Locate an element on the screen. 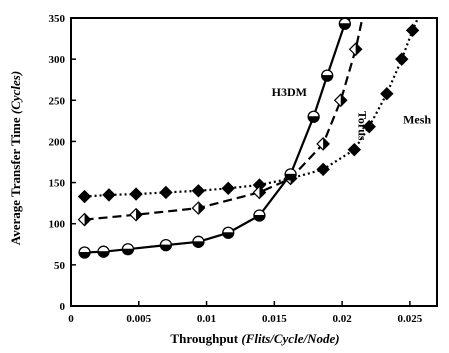  y-tick-label: 150 is located at coordinates (57, 184).